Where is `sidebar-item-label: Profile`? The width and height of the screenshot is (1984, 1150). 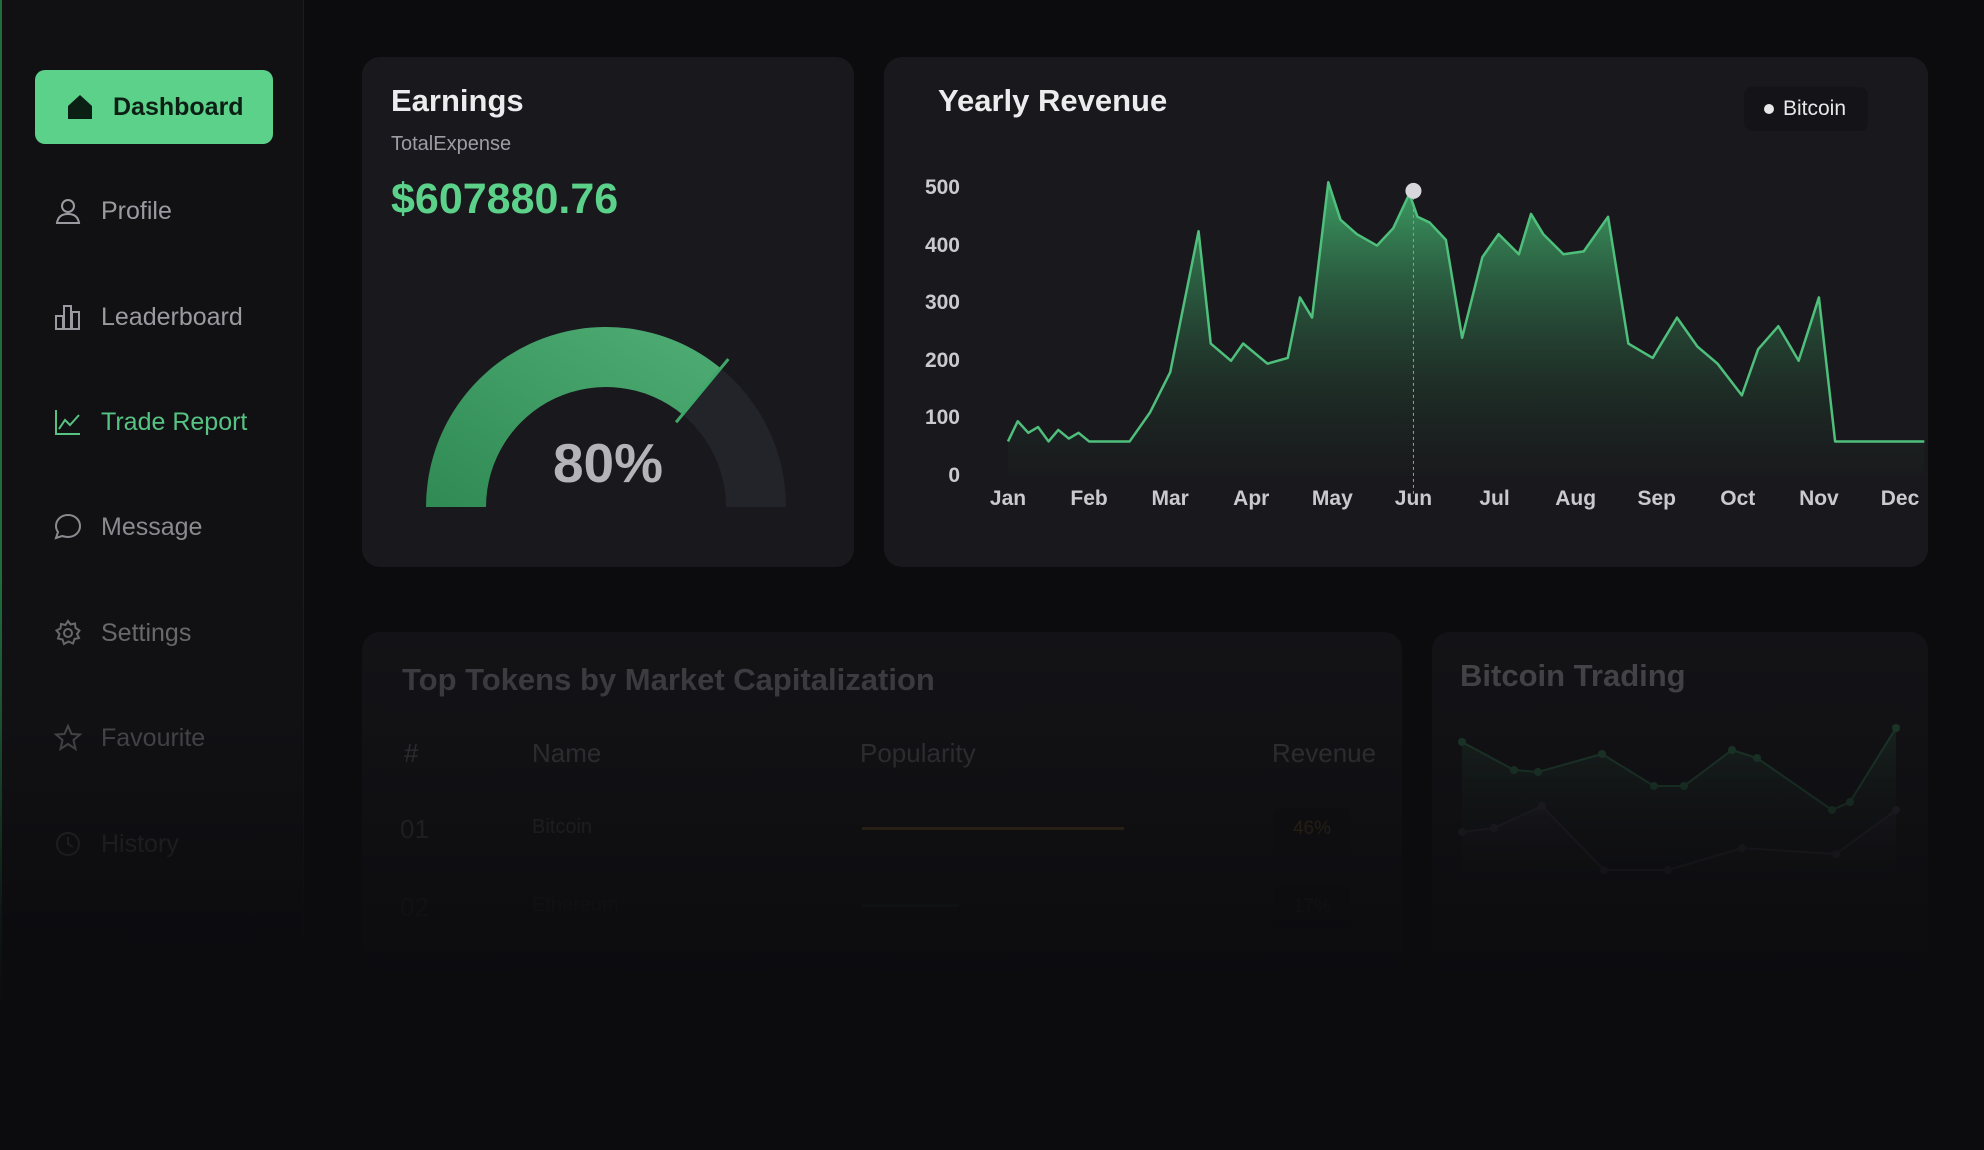 sidebar-item-label: Profile is located at coordinates (136, 210).